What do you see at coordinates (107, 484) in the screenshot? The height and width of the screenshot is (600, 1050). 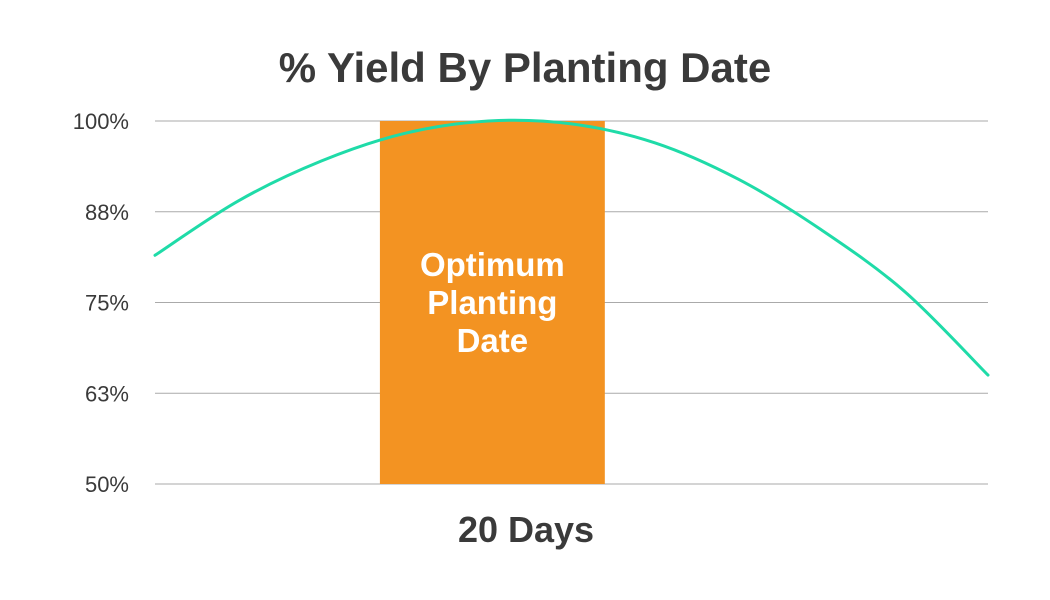 I see `y-tick-label: 50%` at bounding box center [107, 484].